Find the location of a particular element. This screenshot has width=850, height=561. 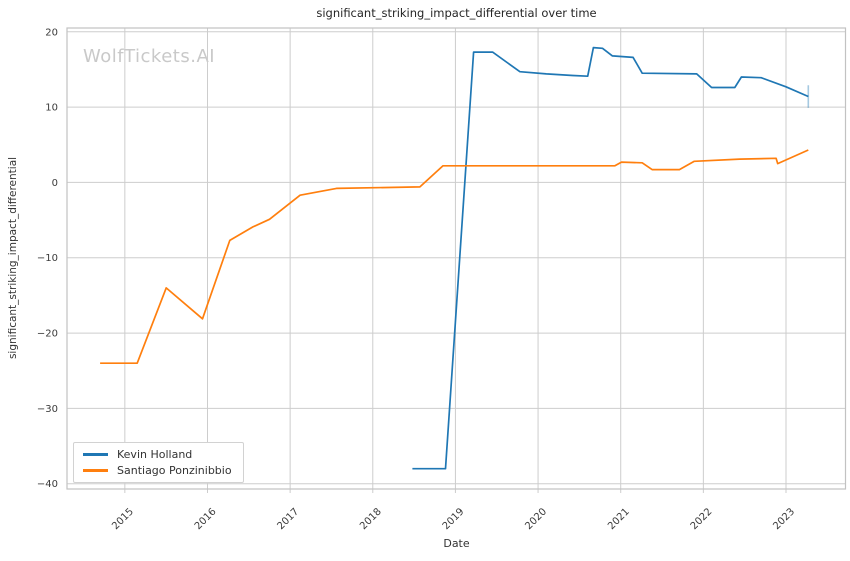

x-tick-label: 2018 is located at coordinates (371, 519).